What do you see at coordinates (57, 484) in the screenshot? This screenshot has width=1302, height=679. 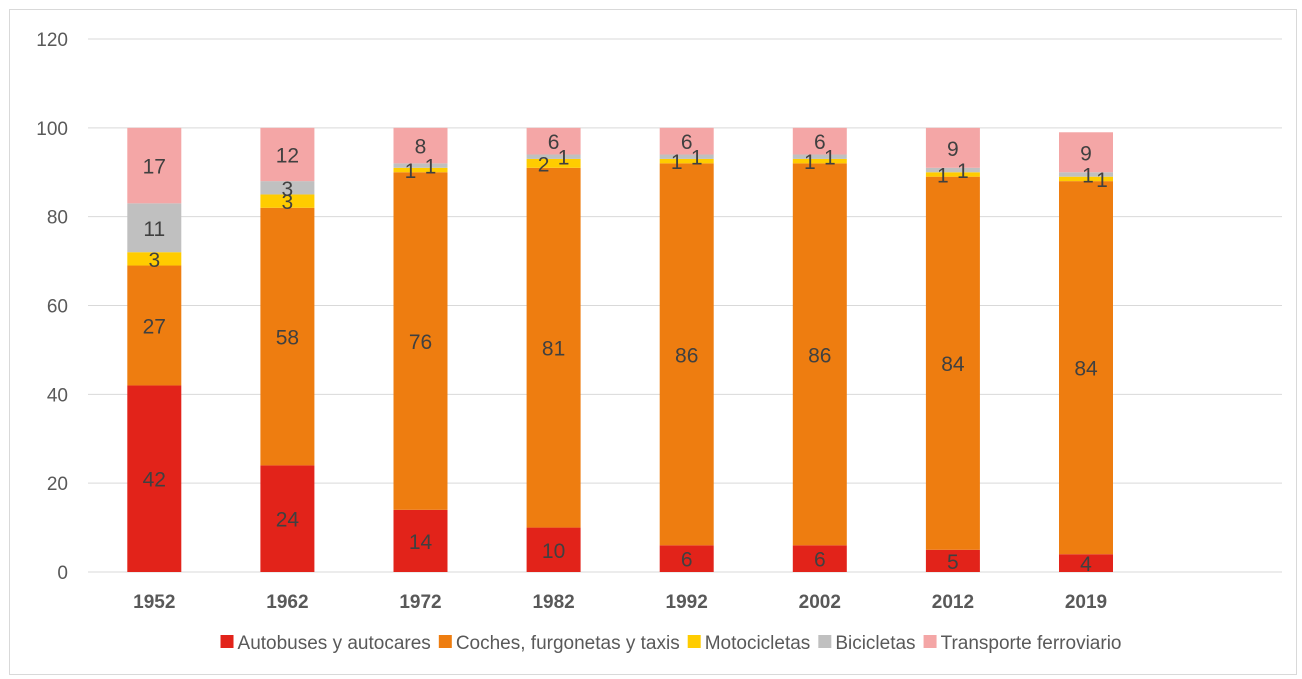 I see `y-tick-label: 20` at bounding box center [57, 484].